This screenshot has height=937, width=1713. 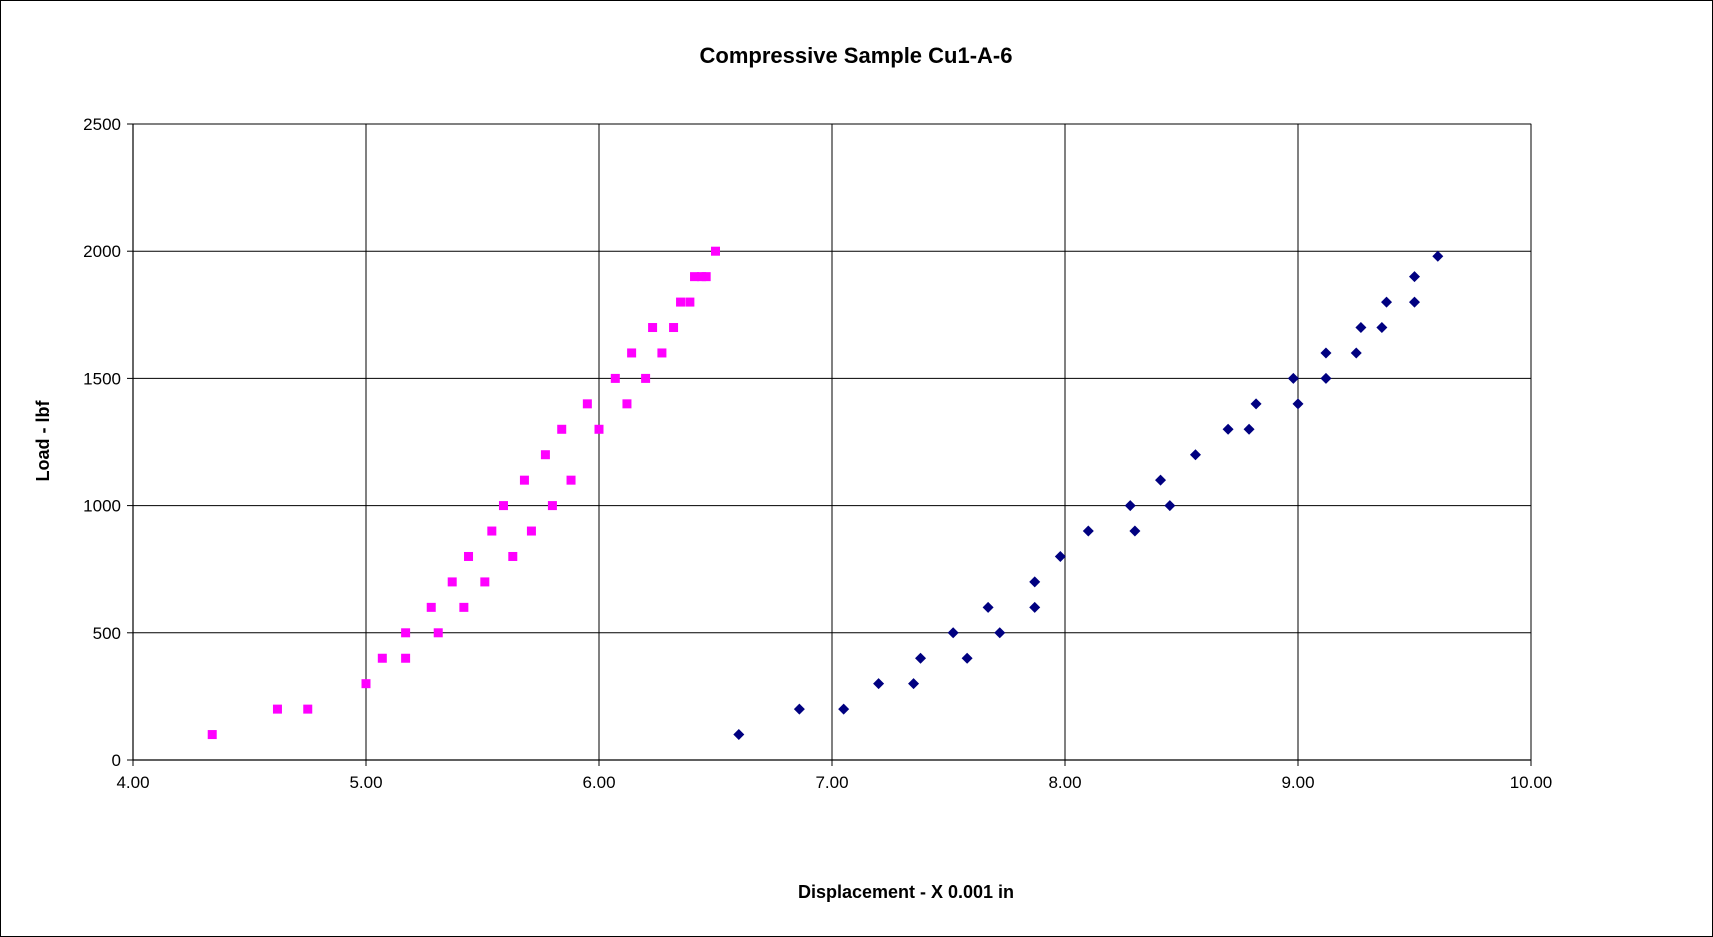 I want to click on x-tick-label: 8.00, so click(x=1064, y=782).